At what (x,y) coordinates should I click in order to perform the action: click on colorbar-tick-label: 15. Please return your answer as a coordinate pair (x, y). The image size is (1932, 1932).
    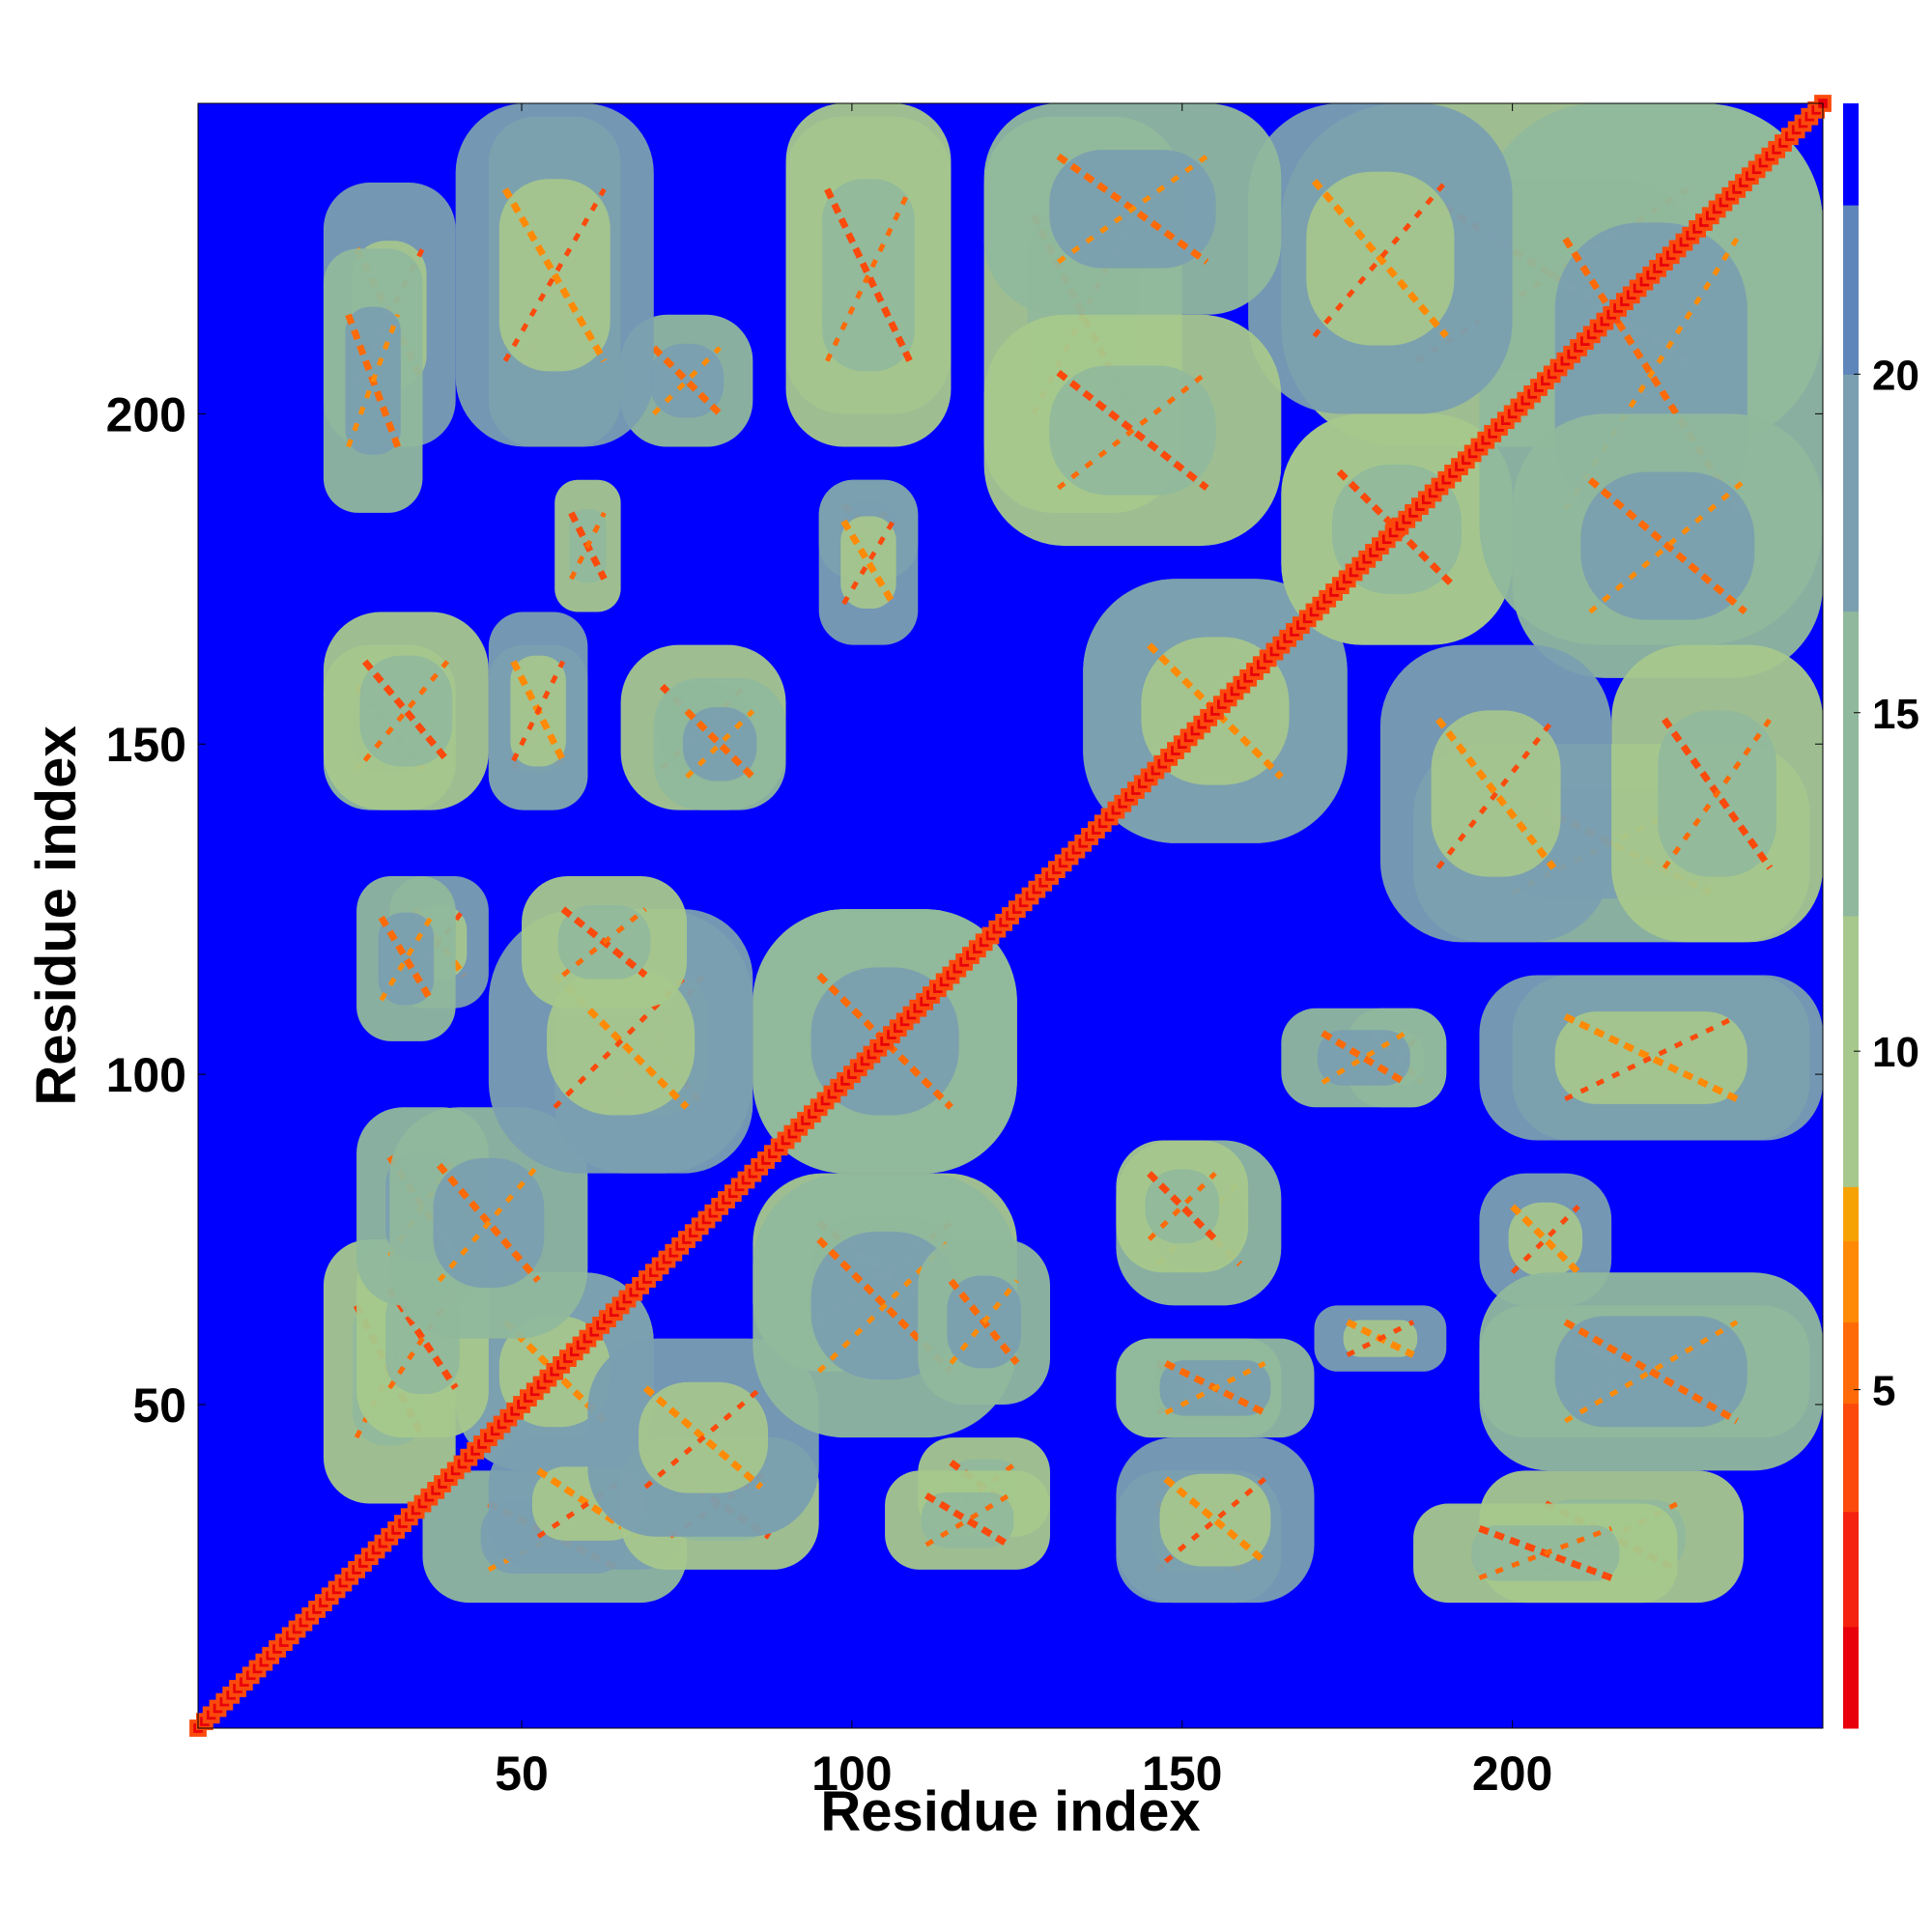
    Looking at the image, I should click on (1895, 714).